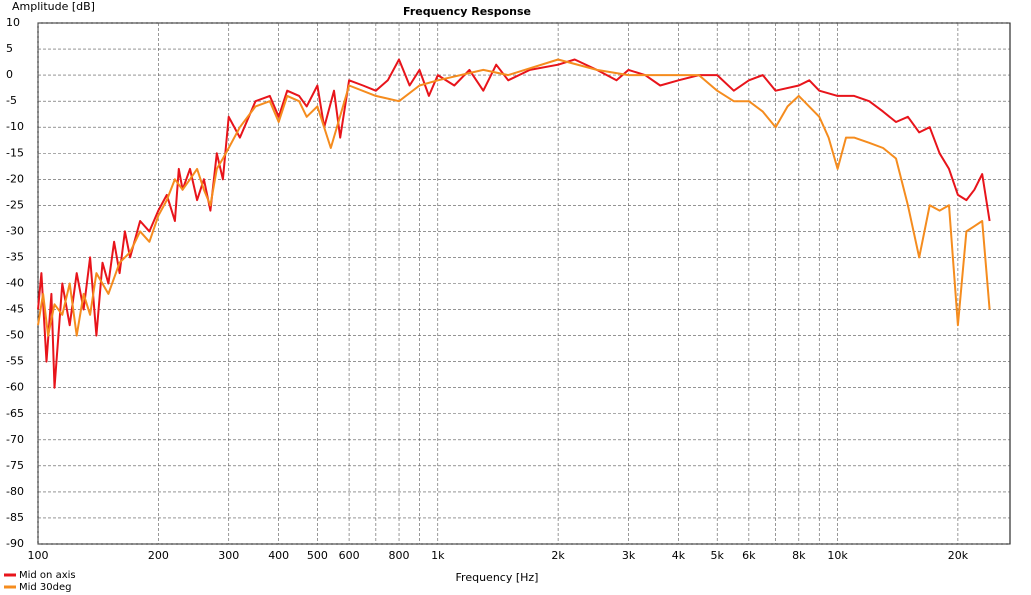 The width and height of the screenshot is (1031, 595). What do you see at coordinates (558, 555) in the screenshot?
I see `x-tick-label: 2k` at bounding box center [558, 555].